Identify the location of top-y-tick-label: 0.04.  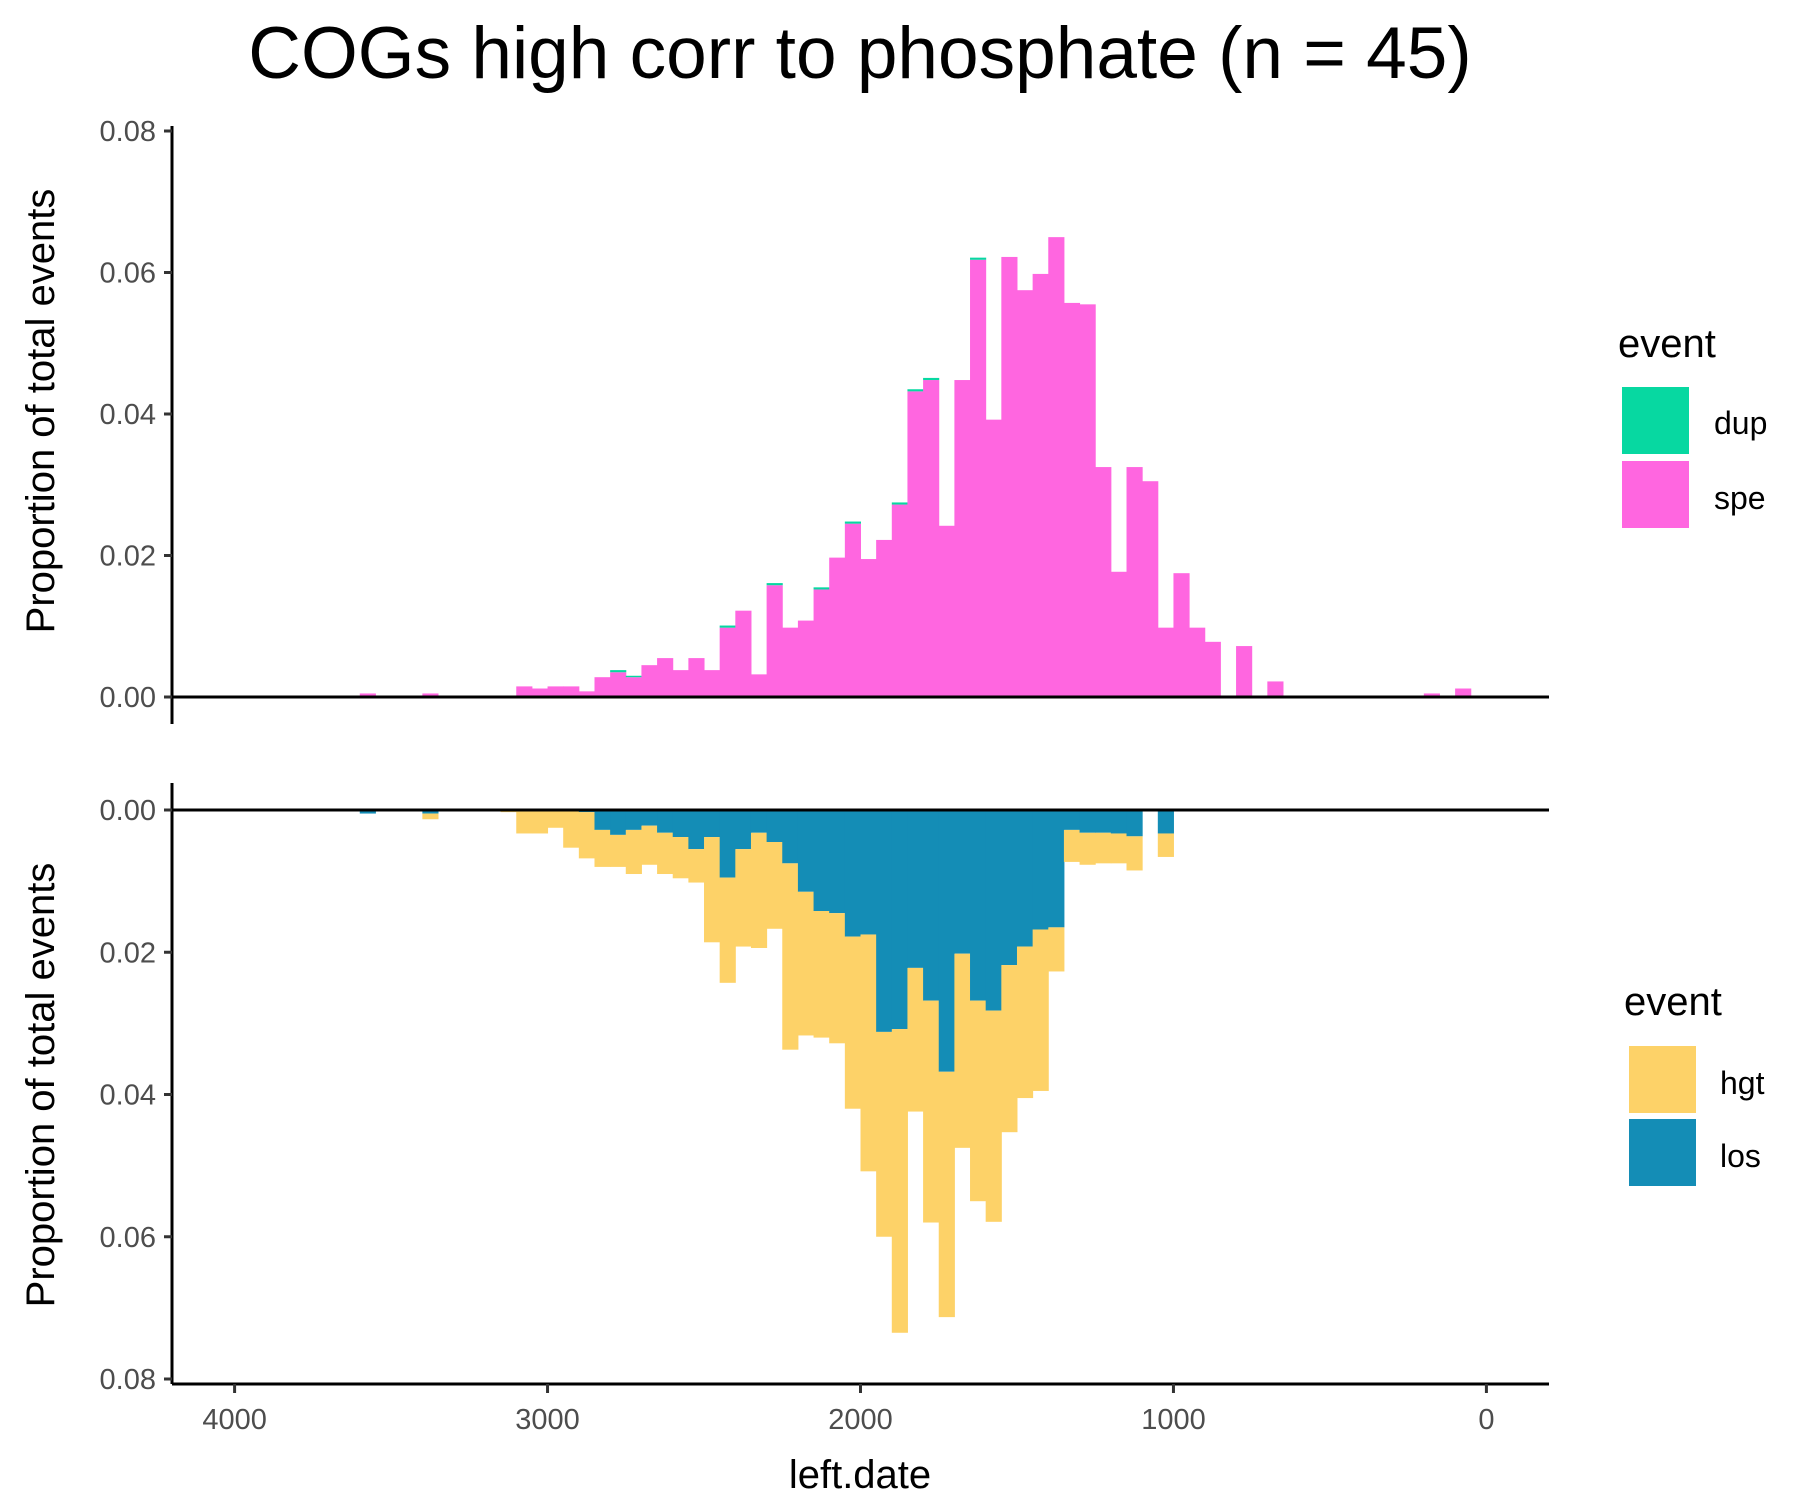
(128, 415).